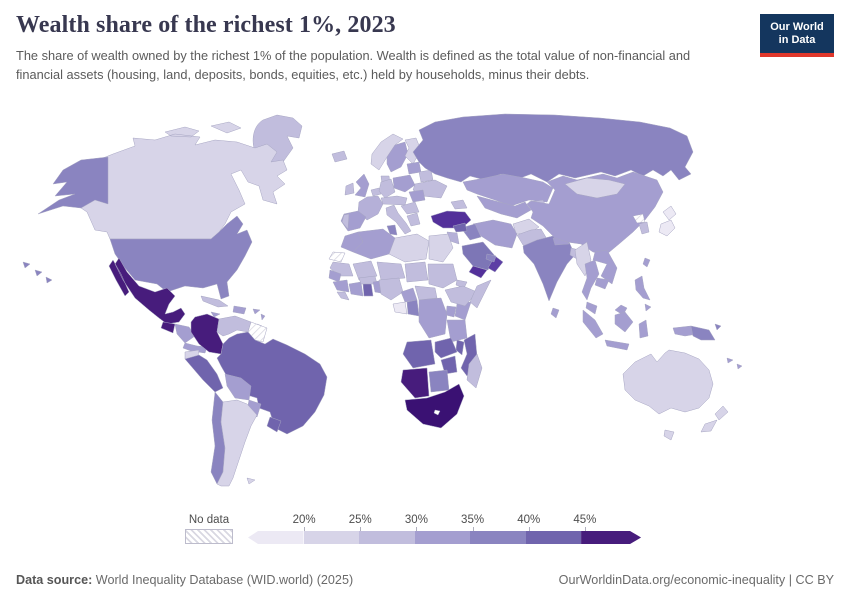  I want to click on region-kazakhstan, so click(508, 190).